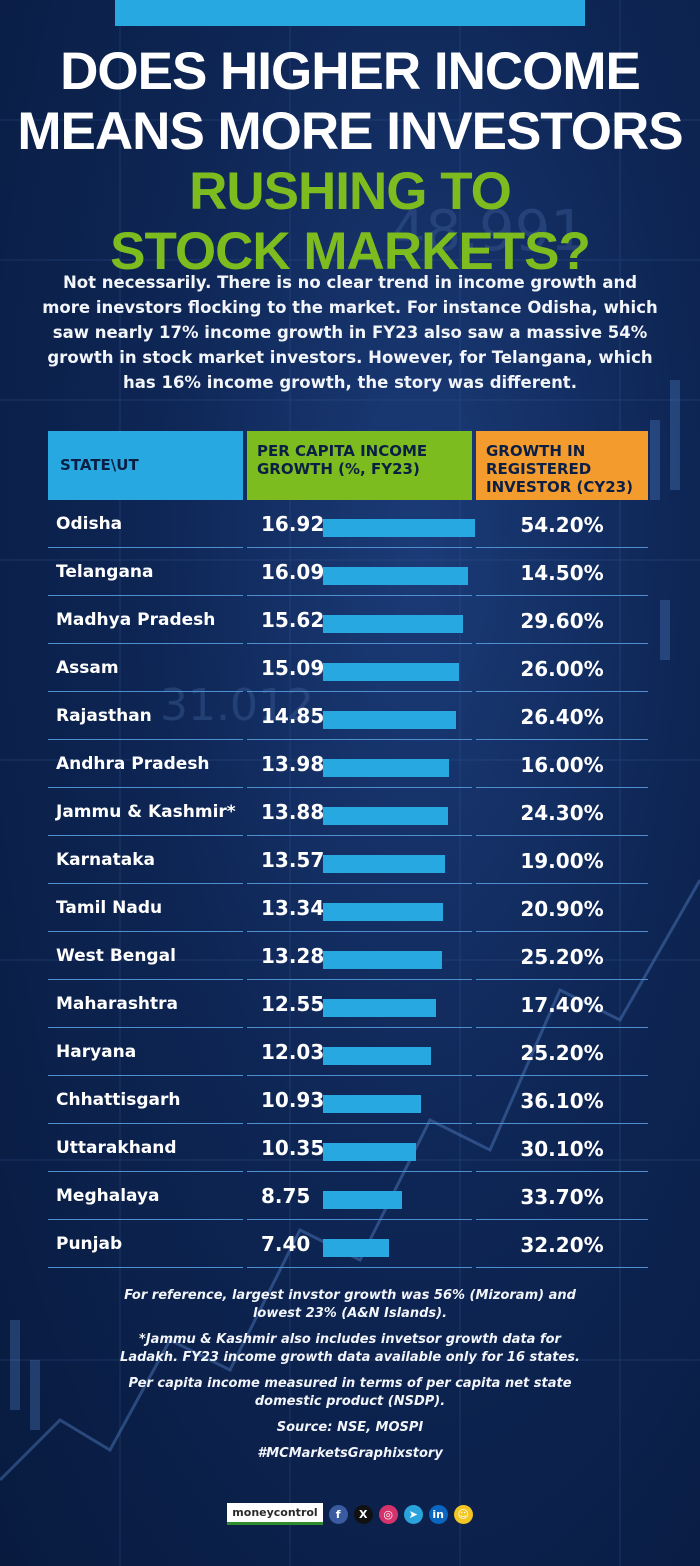  What do you see at coordinates (359, 465) in the screenshot?
I see `header-income: PER CAPITA INCOME GROWTH (%, FY23)` at bounding box center [359, 465].